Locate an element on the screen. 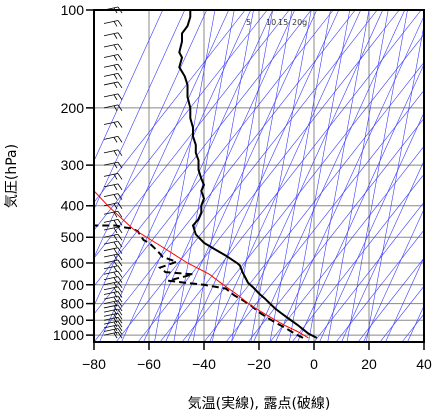  y-tick-label: 800 is located at coordinates (73, 304).